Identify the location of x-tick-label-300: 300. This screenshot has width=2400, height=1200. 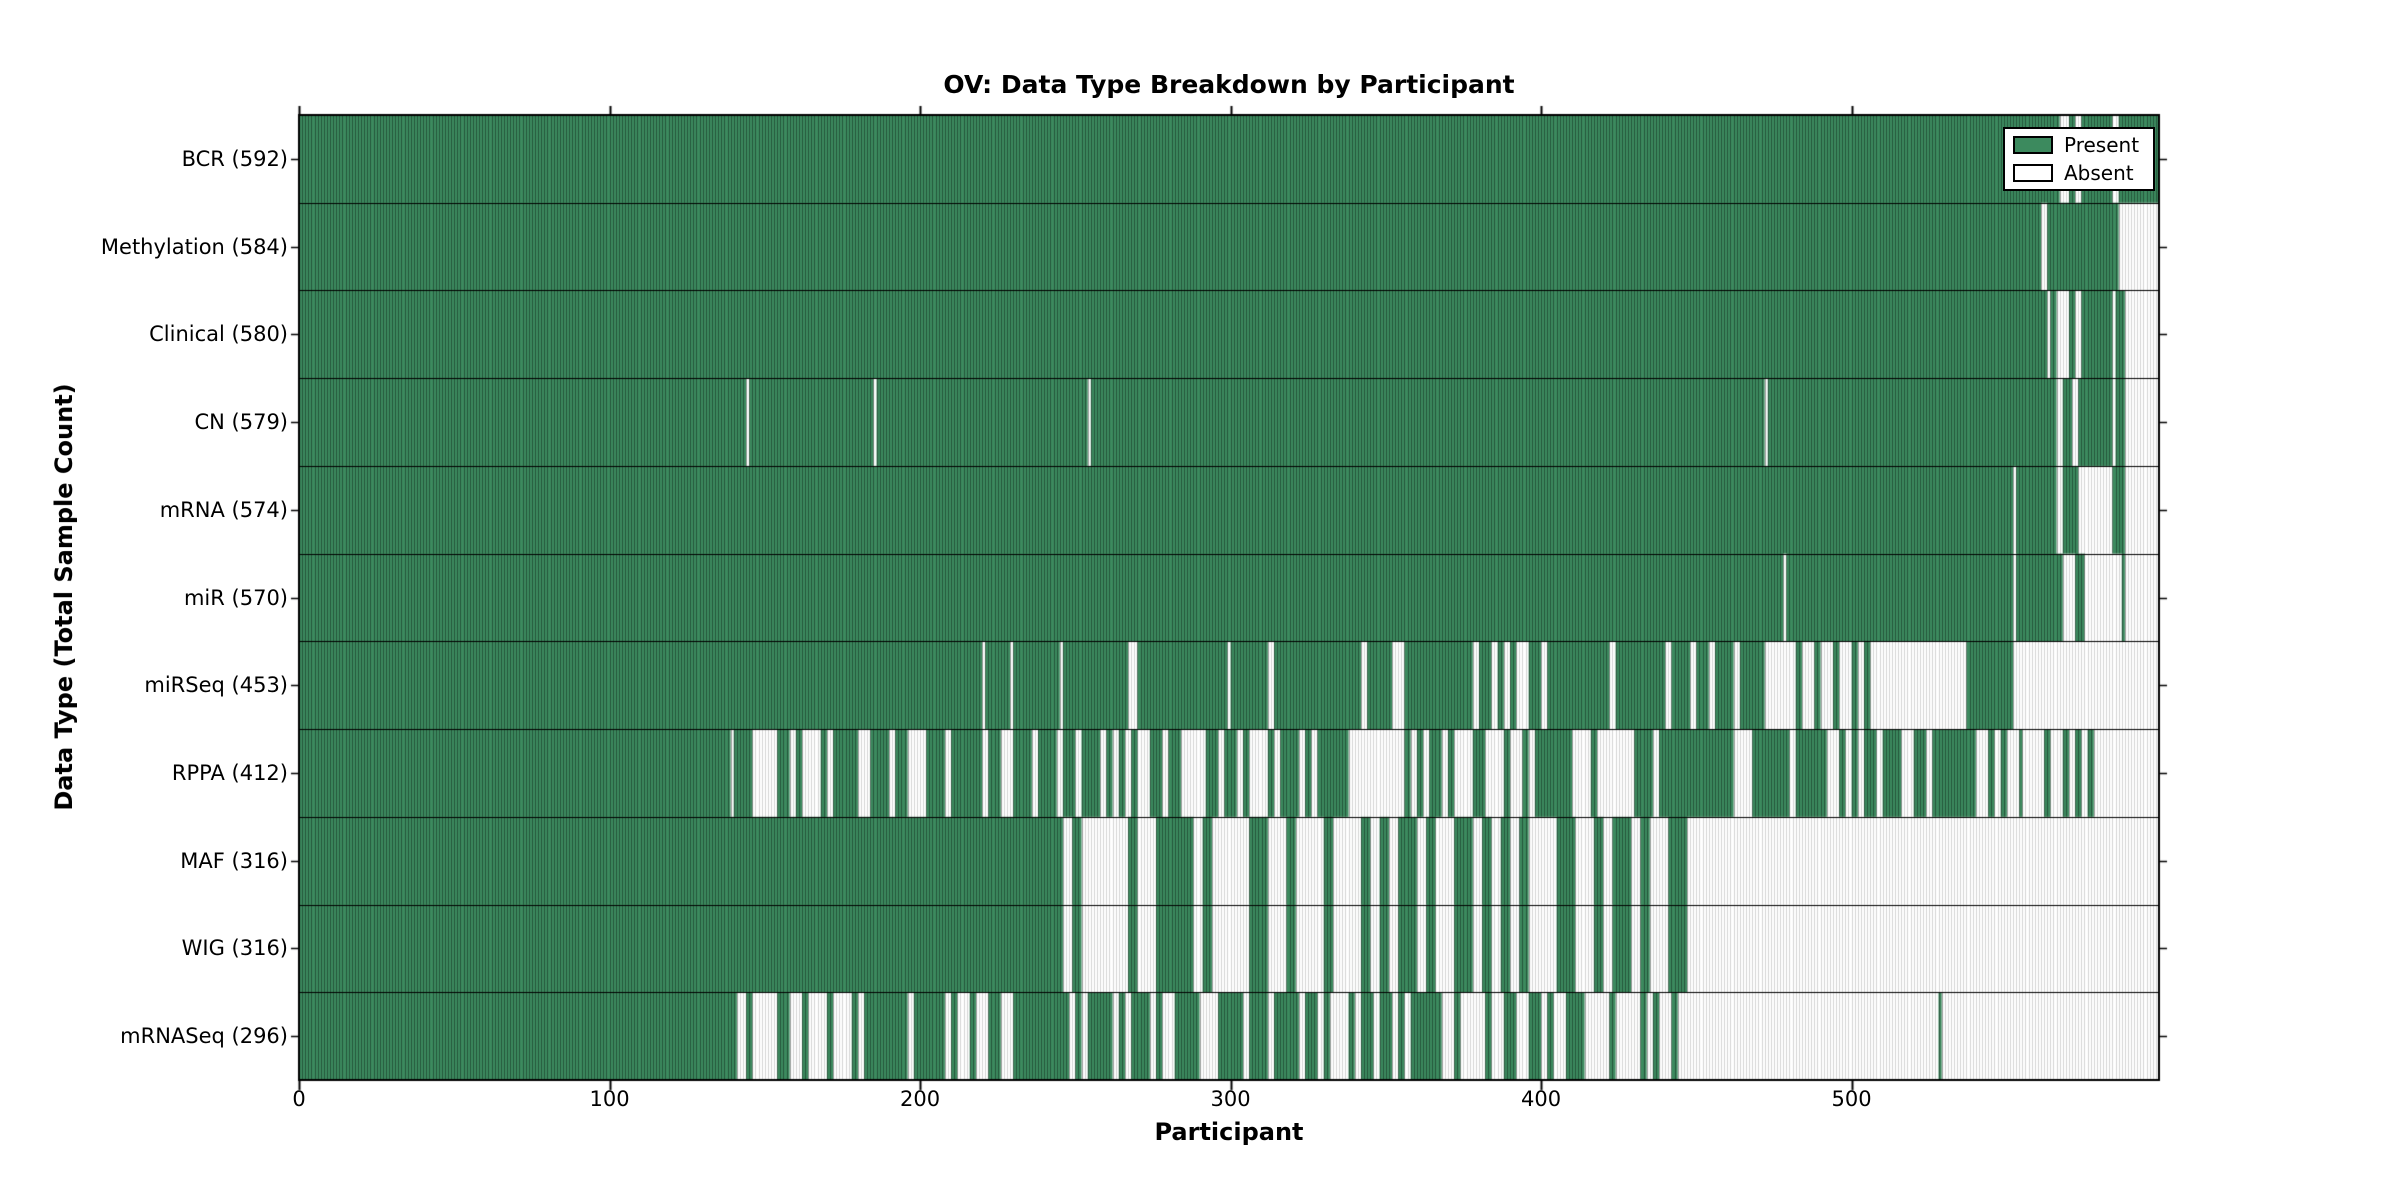
(1230, 1099).